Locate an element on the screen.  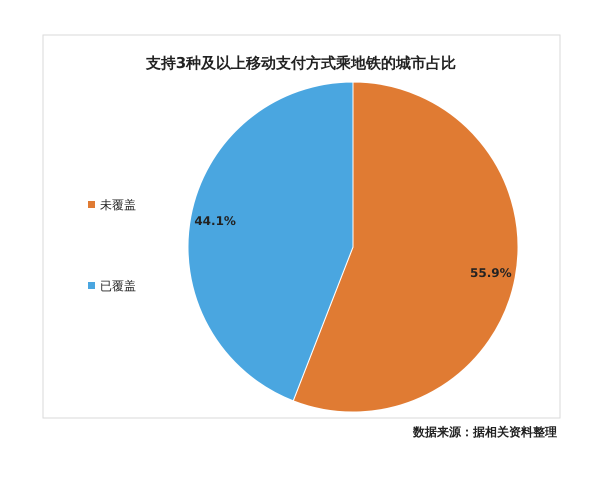
legend-label: 未覆盖 is located at coordinates (118, 205).